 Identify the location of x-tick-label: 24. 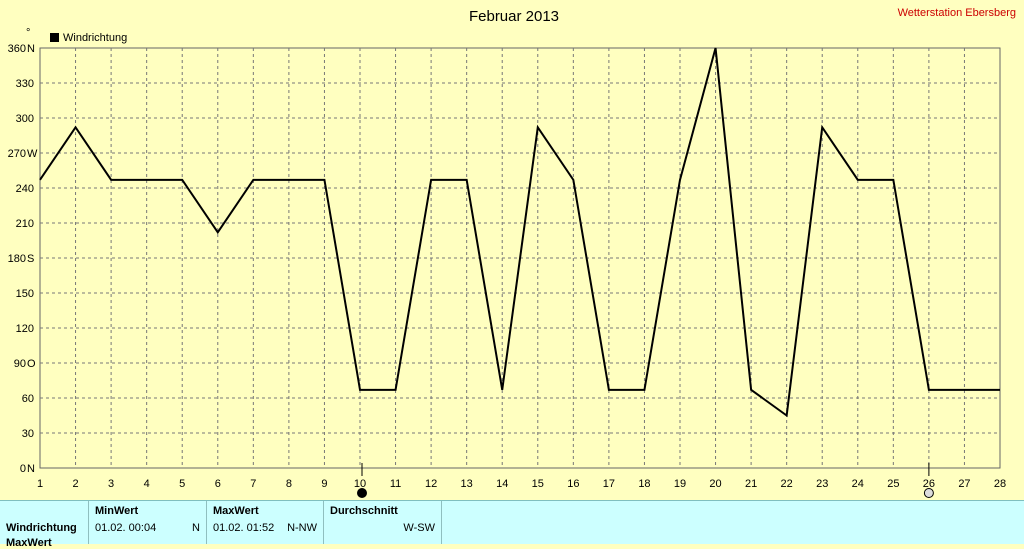
(858, 484).